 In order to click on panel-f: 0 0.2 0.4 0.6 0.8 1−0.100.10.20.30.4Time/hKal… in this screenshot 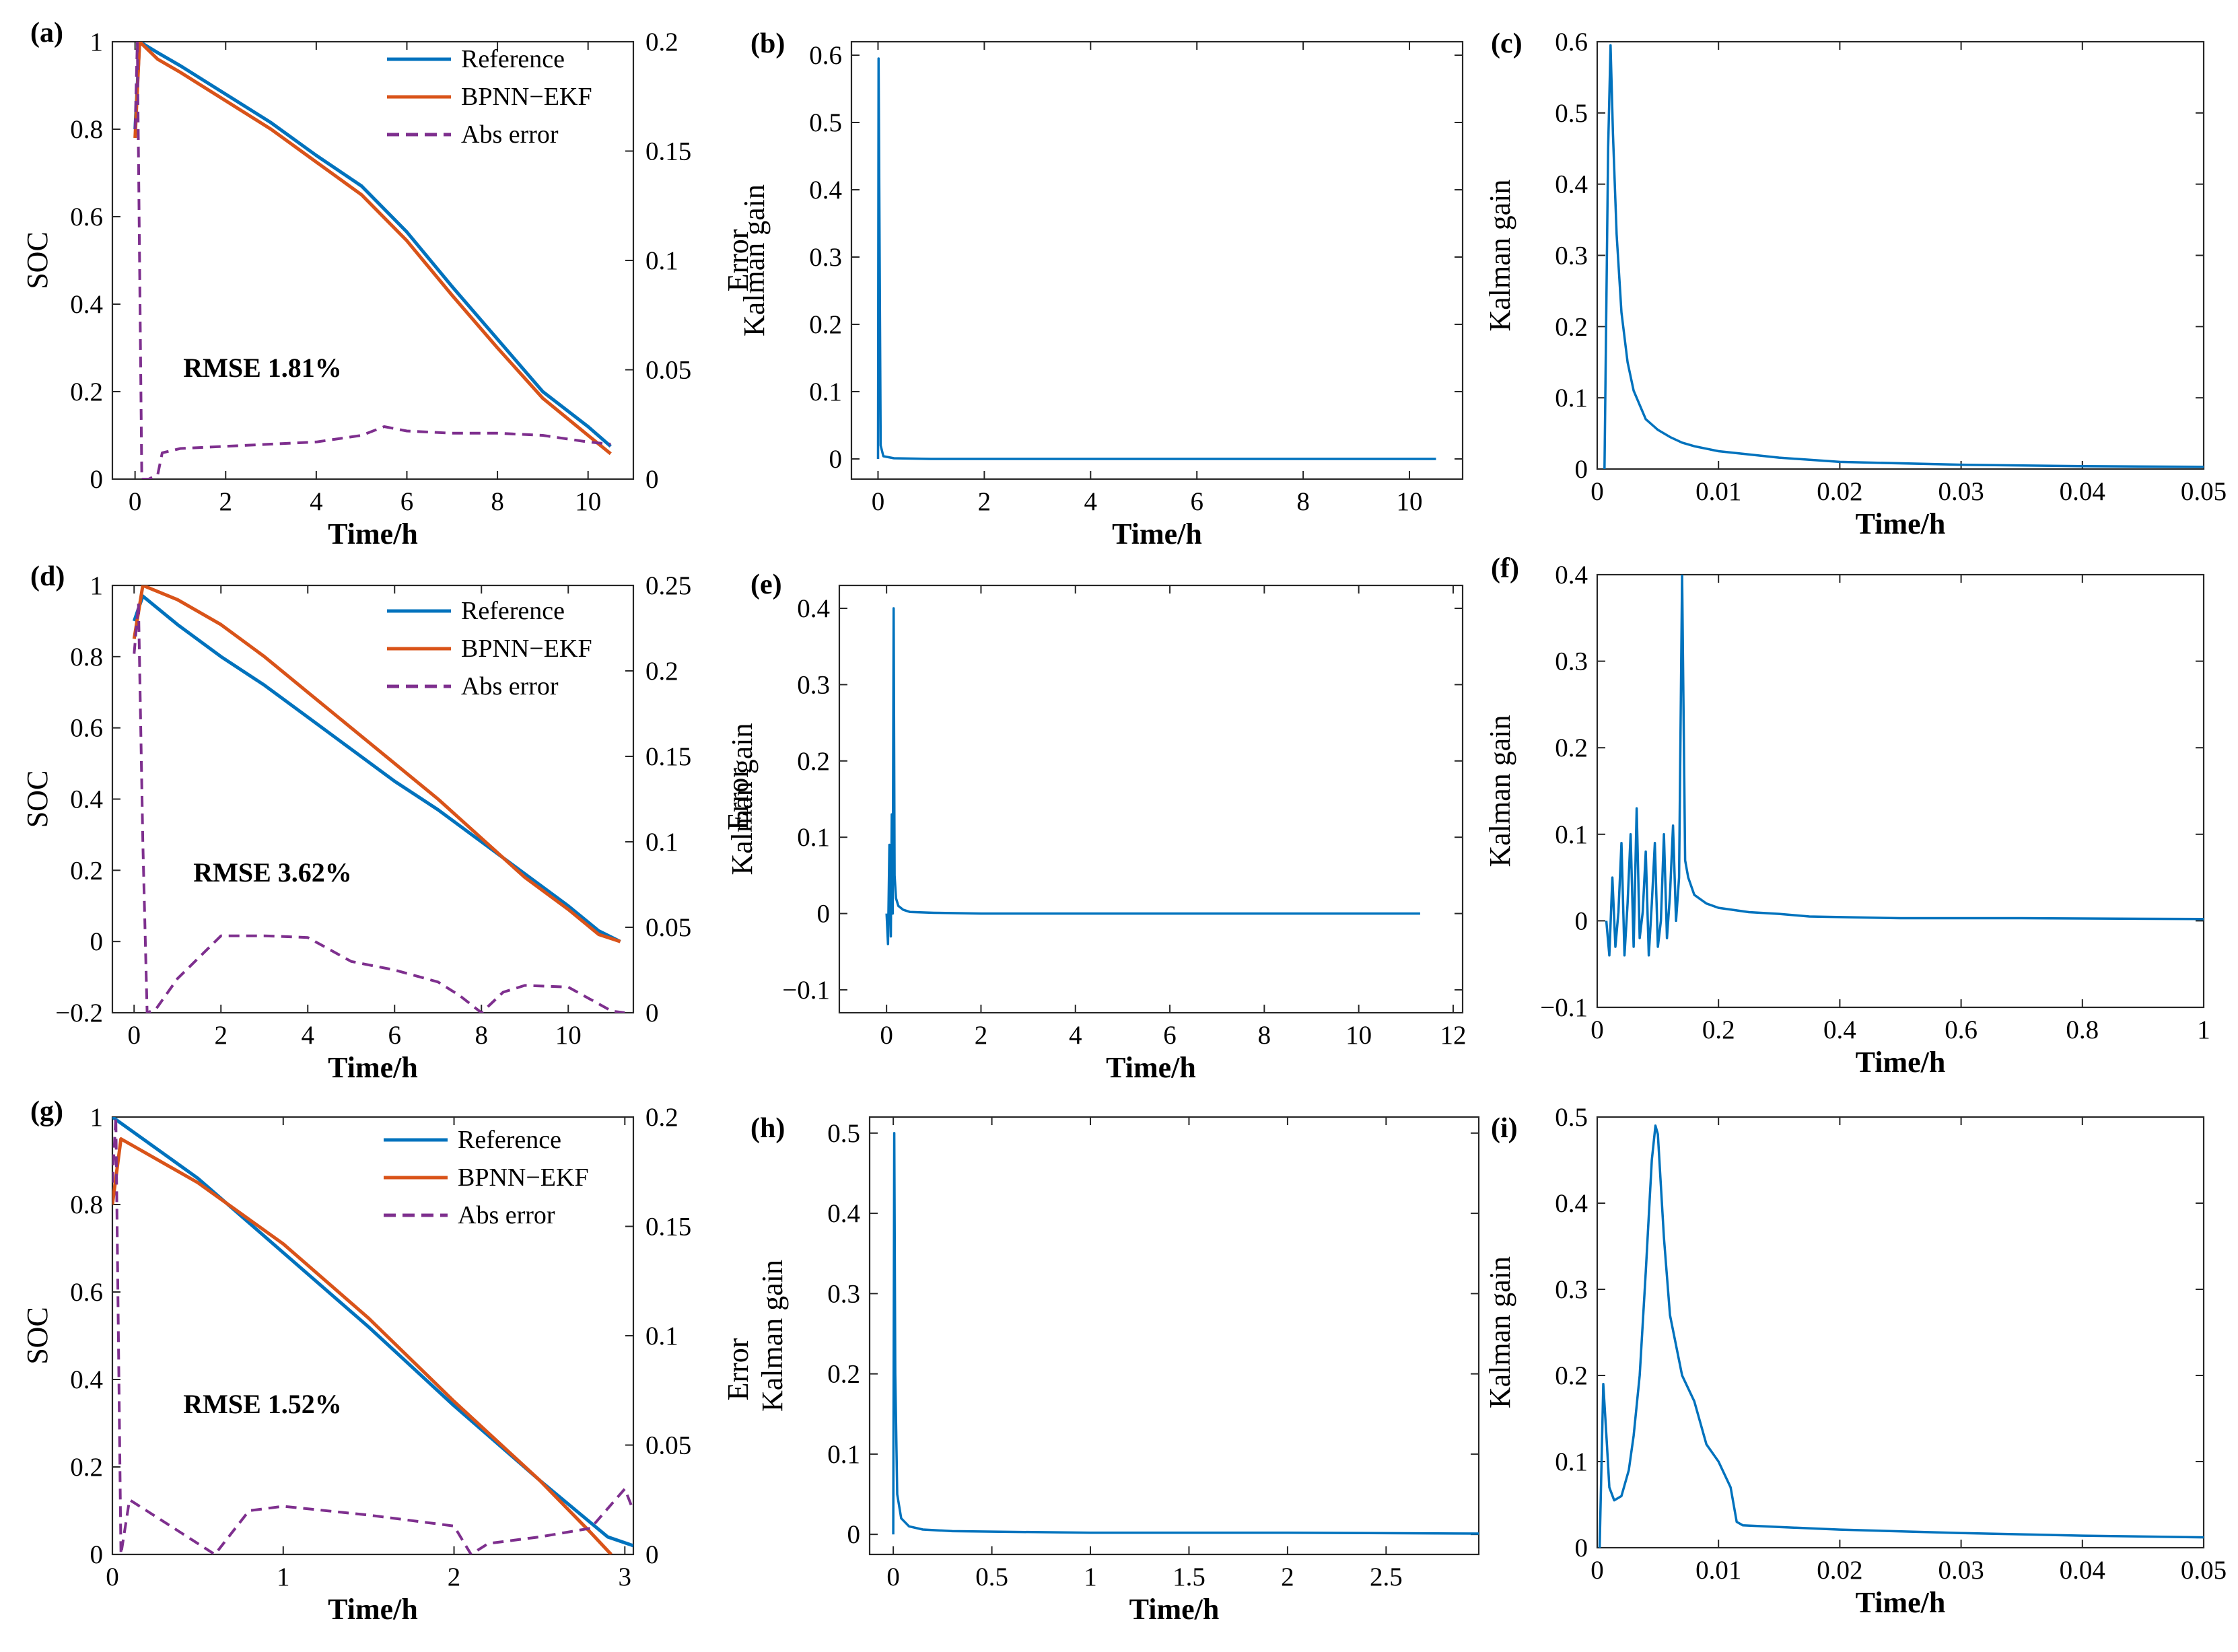, I will do `click(1846, 816)`.